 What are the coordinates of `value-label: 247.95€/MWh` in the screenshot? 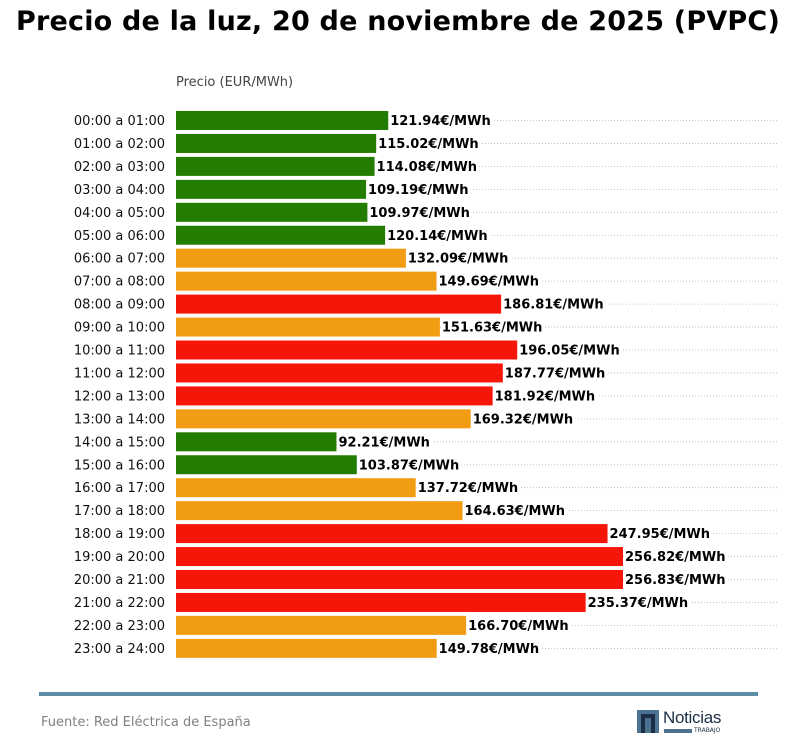 It's located at (660, 534).